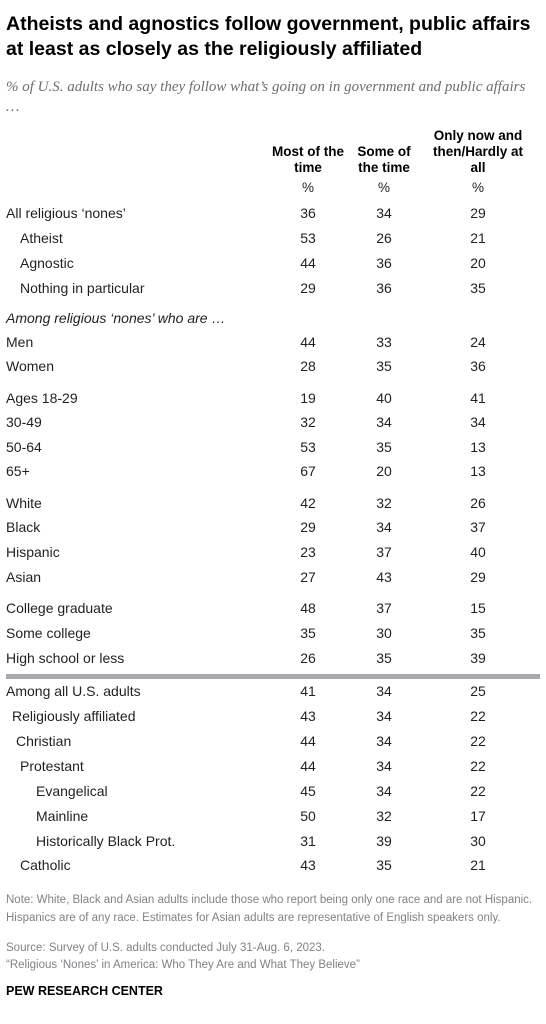 This screenshot has width=546, height=1024. I want to click on row-label: Asian, so click(24, 577).